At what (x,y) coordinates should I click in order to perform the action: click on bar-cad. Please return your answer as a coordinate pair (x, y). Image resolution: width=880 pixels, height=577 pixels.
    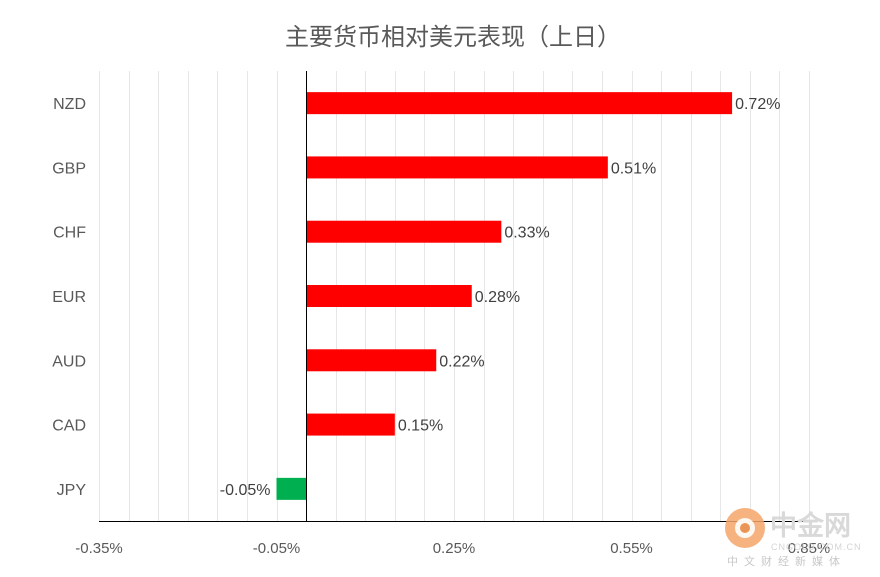
    Looking at the image, I should click on (350, 424).